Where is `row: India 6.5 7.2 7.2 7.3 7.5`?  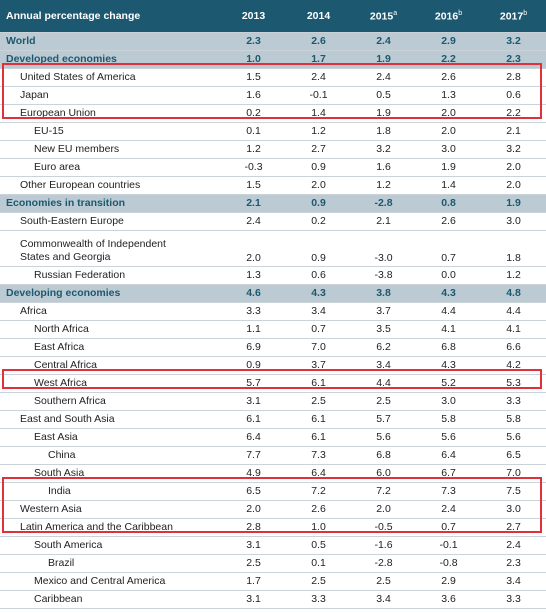 row: India 6.5 7.2 7.2 7.3 7.5 is located at coordinates (273, 491).